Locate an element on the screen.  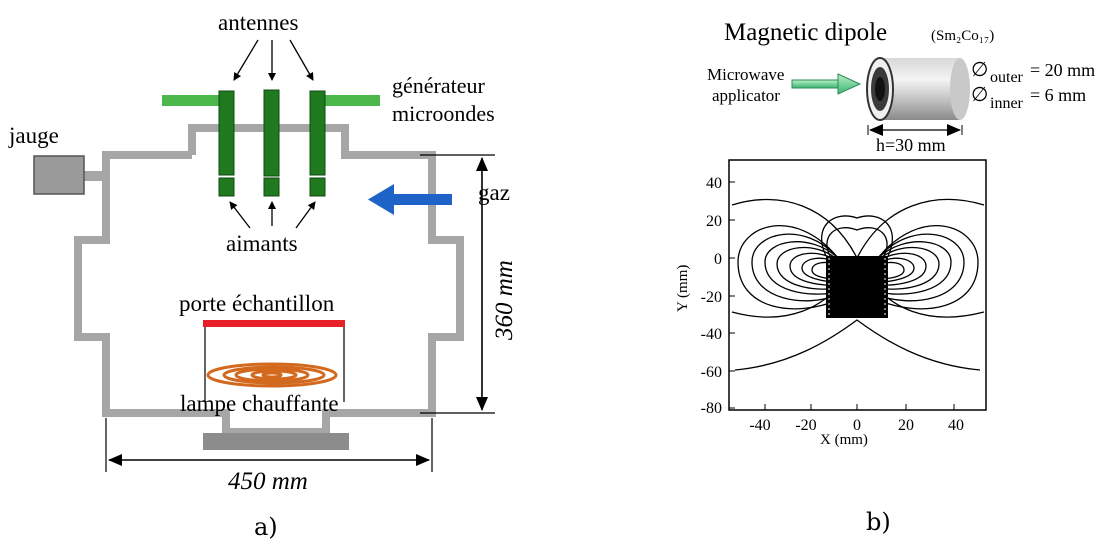
heating-lamp-spiral is located at coordinates (272, 375).